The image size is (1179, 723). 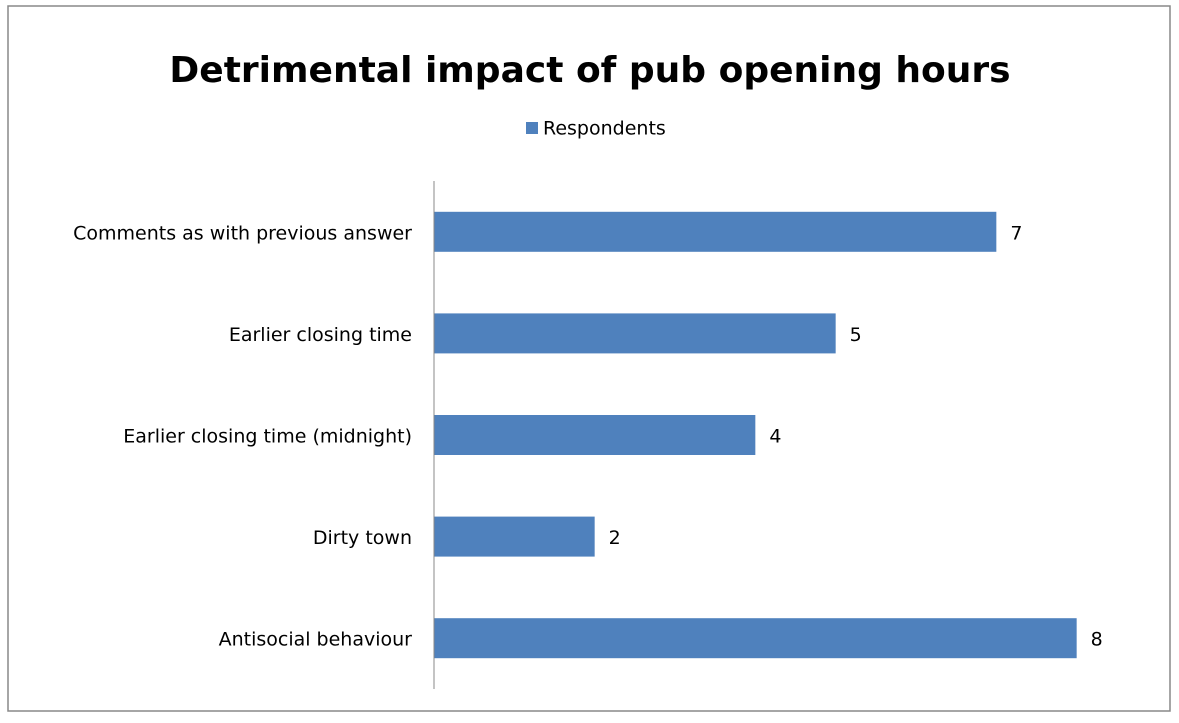 I want to click on data-label: 7, so click(x=1016, y=233).